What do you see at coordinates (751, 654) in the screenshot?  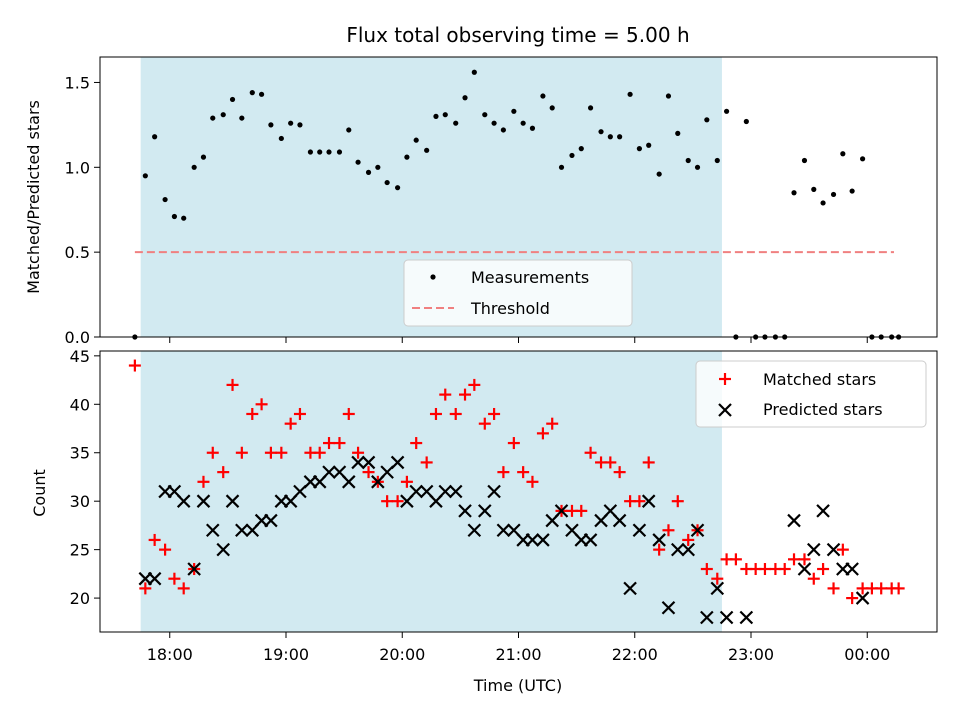 I see `x-tick-label: 23:00` at bounding box center [751, 654].